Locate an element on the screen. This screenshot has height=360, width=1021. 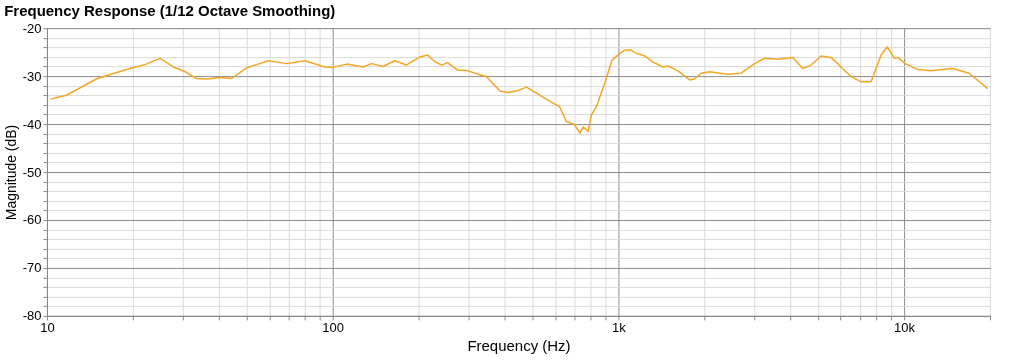
y-tick-label: -30 is located at coordinates (32, 76).